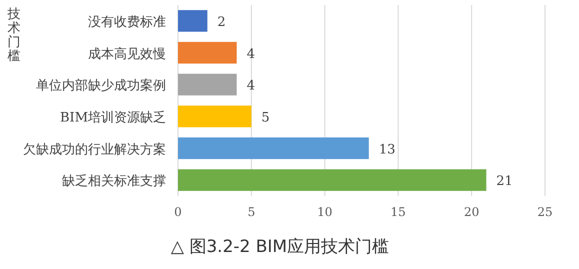  Describe the element at coordinates (545, 212) in the screenshot. I see `x-tick-label: 25` at that location.